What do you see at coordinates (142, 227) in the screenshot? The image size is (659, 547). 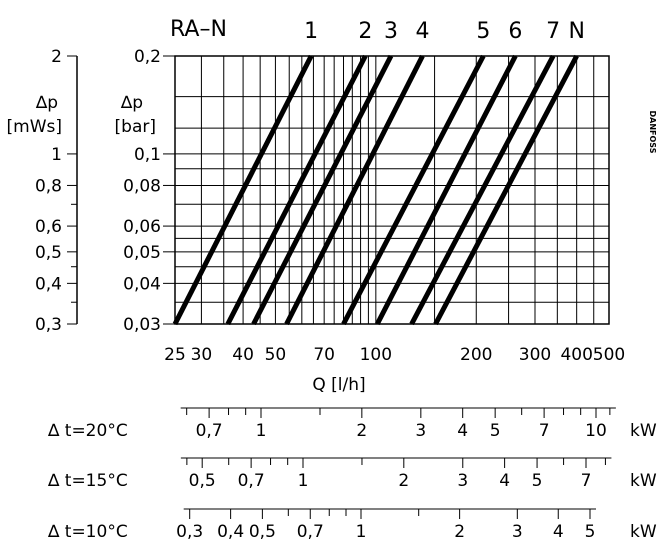 I see `y-bar-tick-label: 0,06` at bounding box center [142, 227].